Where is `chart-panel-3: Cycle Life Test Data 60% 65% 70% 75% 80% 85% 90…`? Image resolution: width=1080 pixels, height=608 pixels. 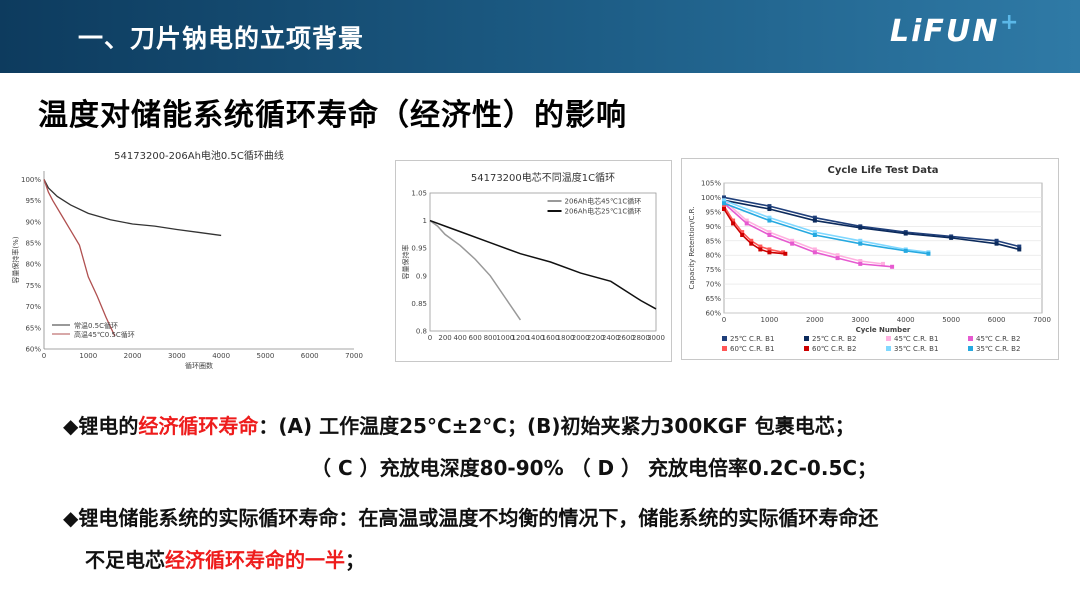
chart-panel-3: Cycle Life Test Data 60% 65% 70% 75% 80% 85% 90… is located at coordinates (870, 259).